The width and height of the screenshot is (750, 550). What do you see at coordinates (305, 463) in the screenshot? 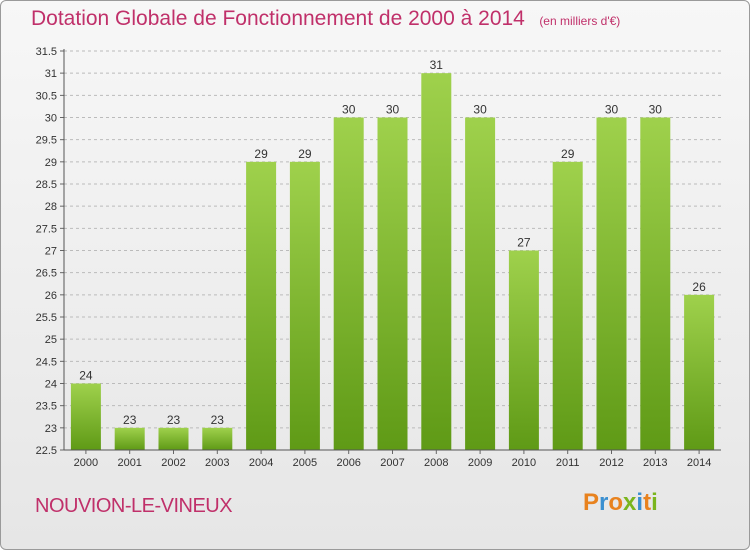
I see `x-tick-label: 2005` at bounding box center [305, 463].